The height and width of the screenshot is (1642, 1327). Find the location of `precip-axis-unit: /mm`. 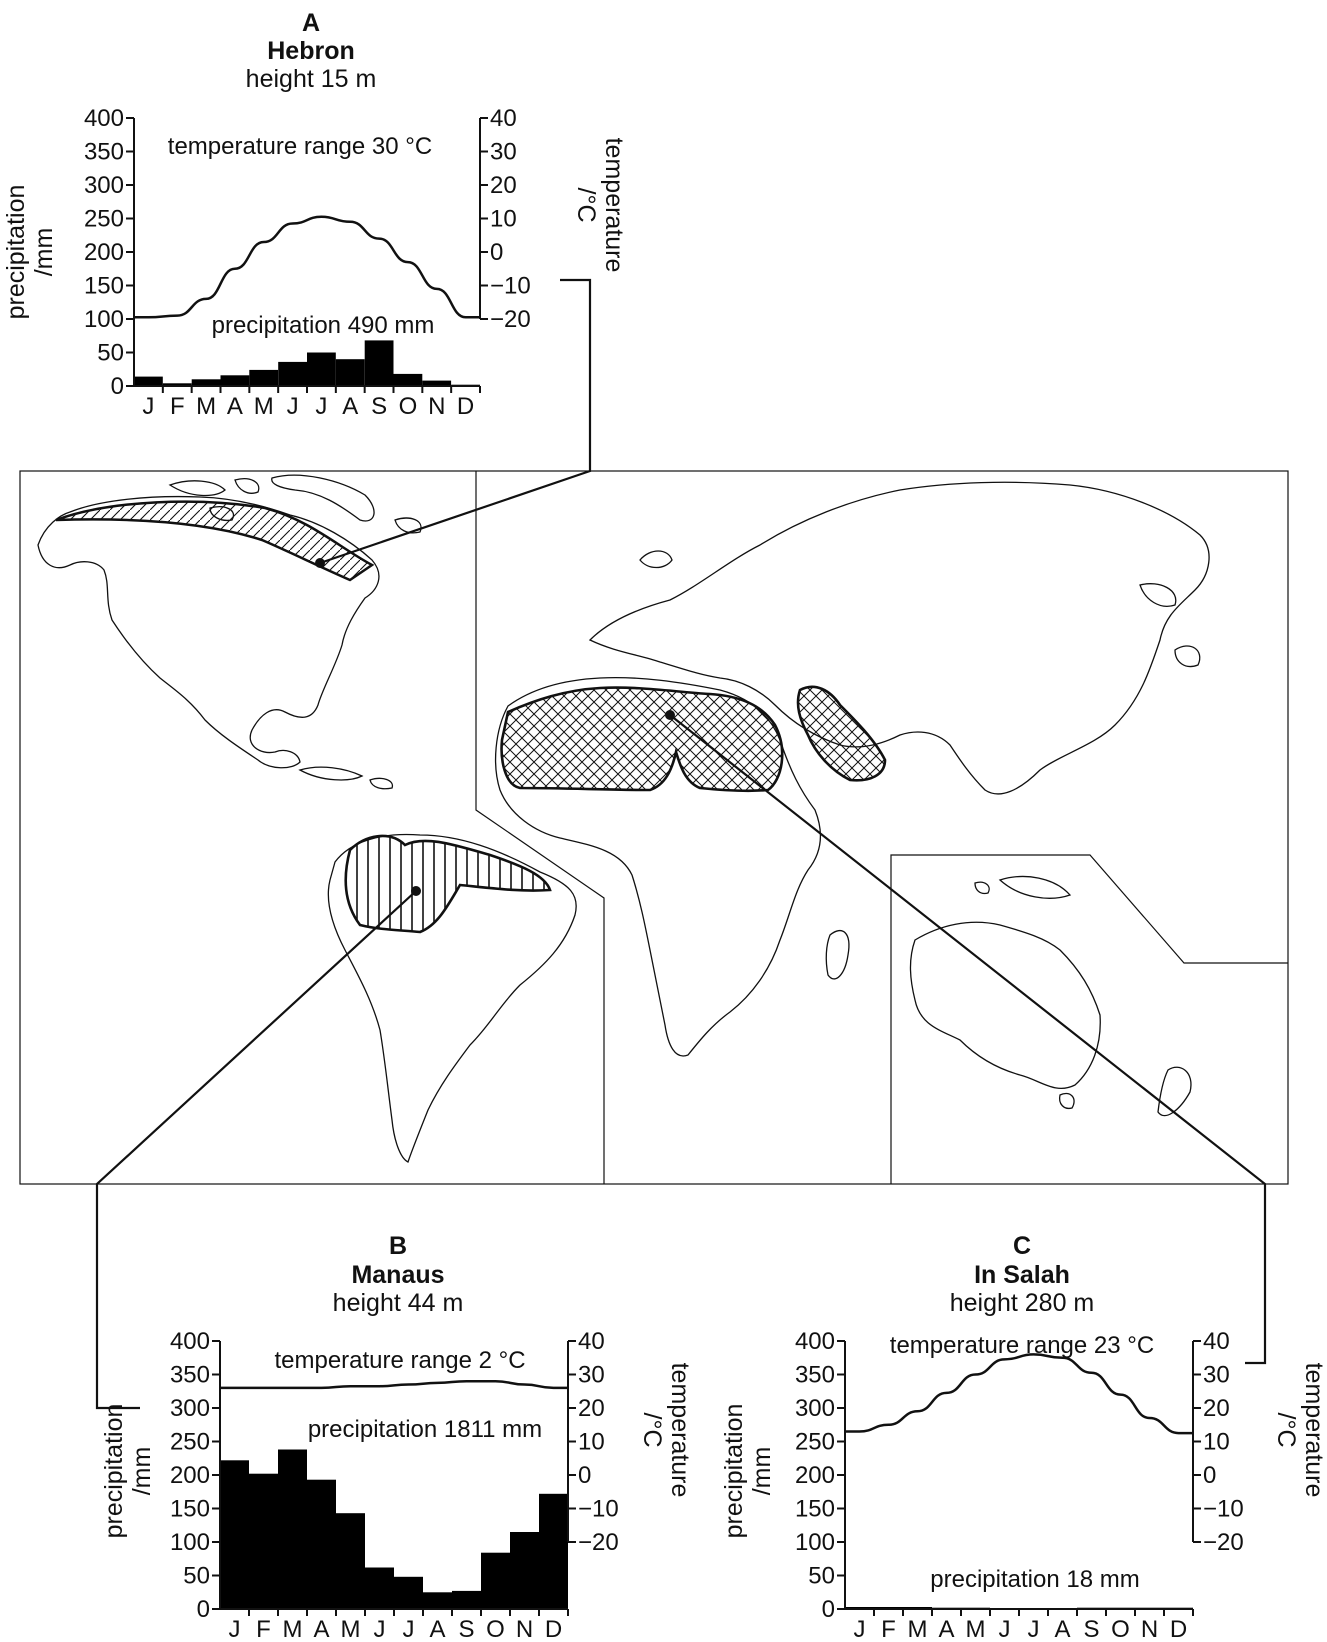

precip-axis-unit: /mm is located at coordinates (142, 1471).